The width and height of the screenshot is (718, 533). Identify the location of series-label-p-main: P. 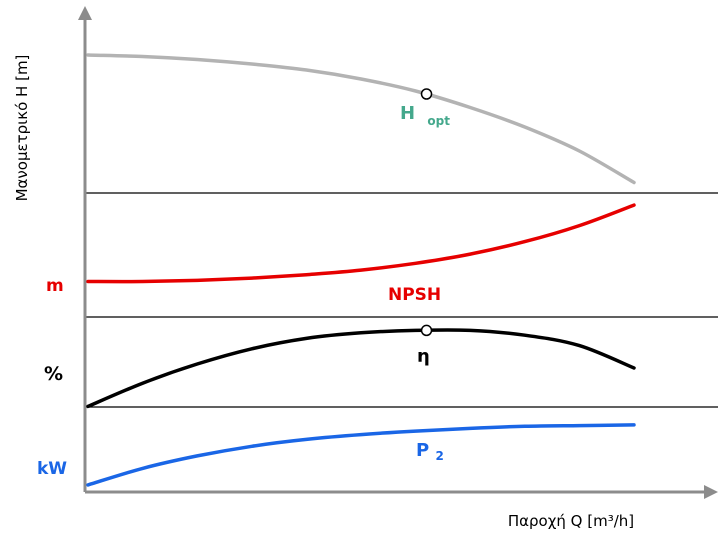
(422, 450).